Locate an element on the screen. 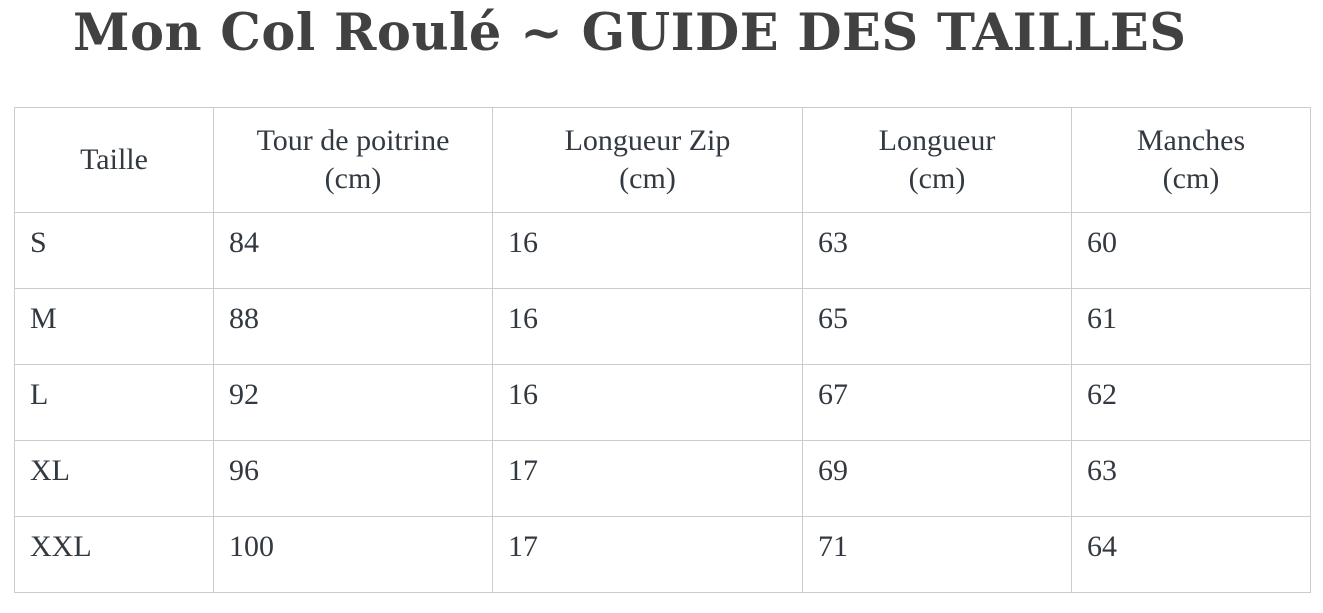 The height and width of the screenshot is (613, 1323). value-cell: 62 is located at coordinates (1191, 402).